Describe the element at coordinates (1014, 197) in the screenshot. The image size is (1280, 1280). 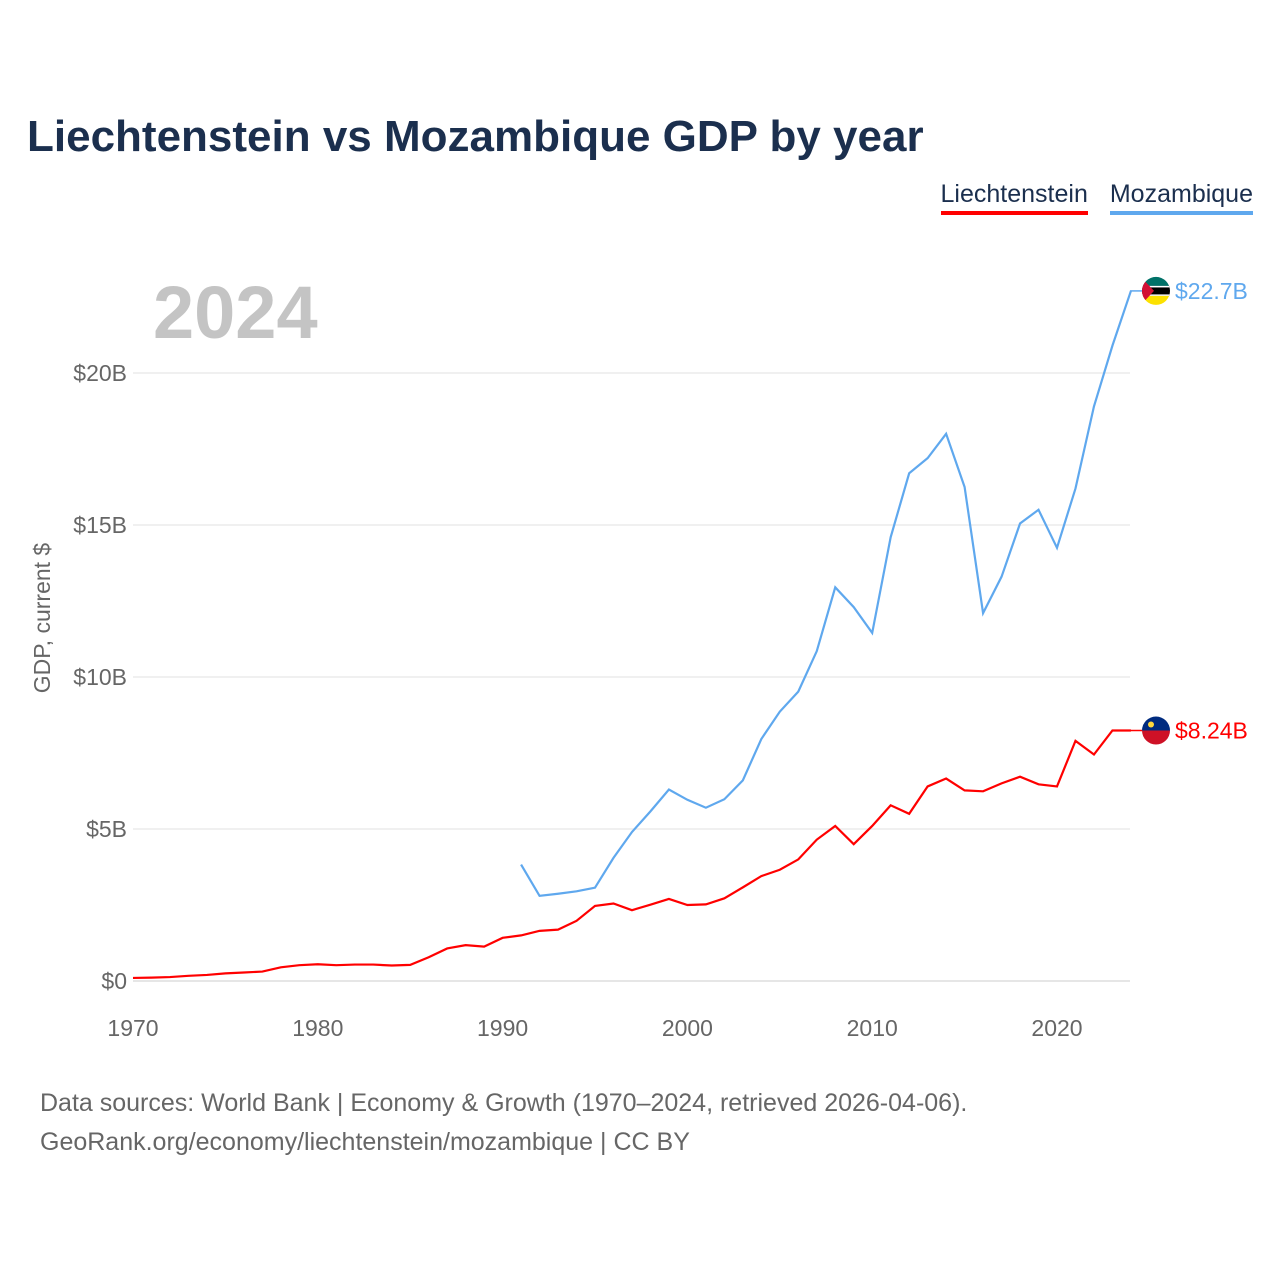
I see `legend-item-liechtenstein: Liechtenstein` at that location.